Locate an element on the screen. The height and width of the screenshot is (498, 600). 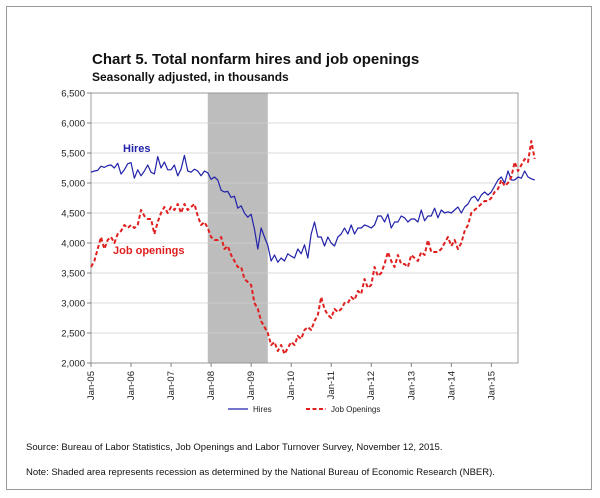
x-tick-label: Jan-07 is located at coordinates (171, 385).